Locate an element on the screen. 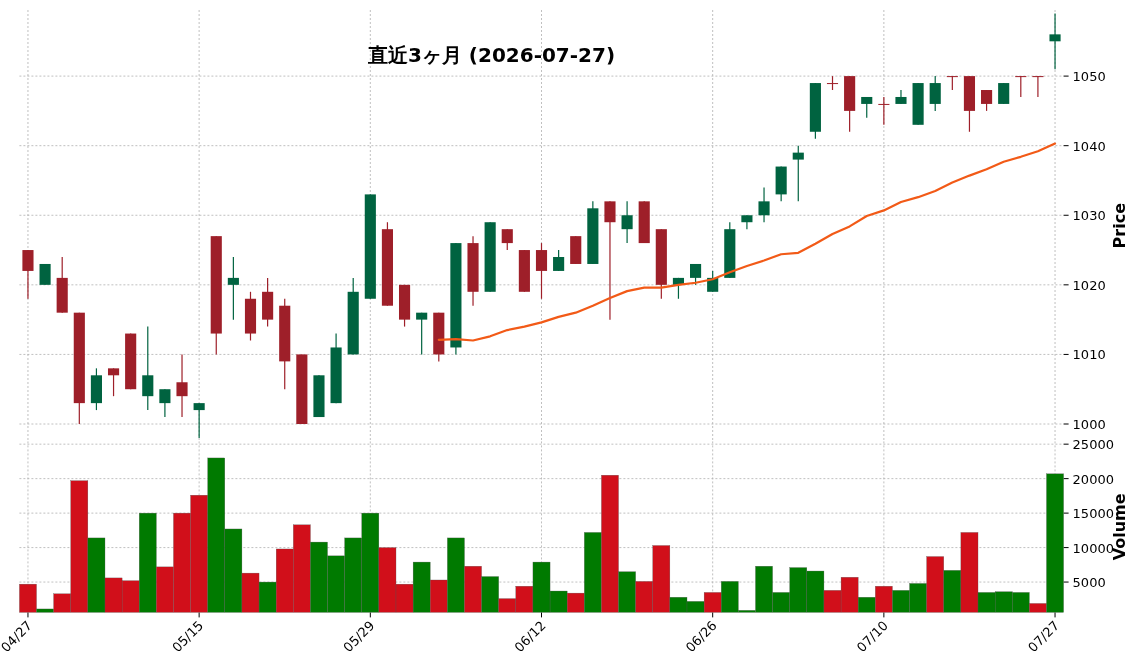 Image resolution: width=1145 pixels, height=670 pixels. y-tick-label: 1040 is located at coordinates (1089, 146).